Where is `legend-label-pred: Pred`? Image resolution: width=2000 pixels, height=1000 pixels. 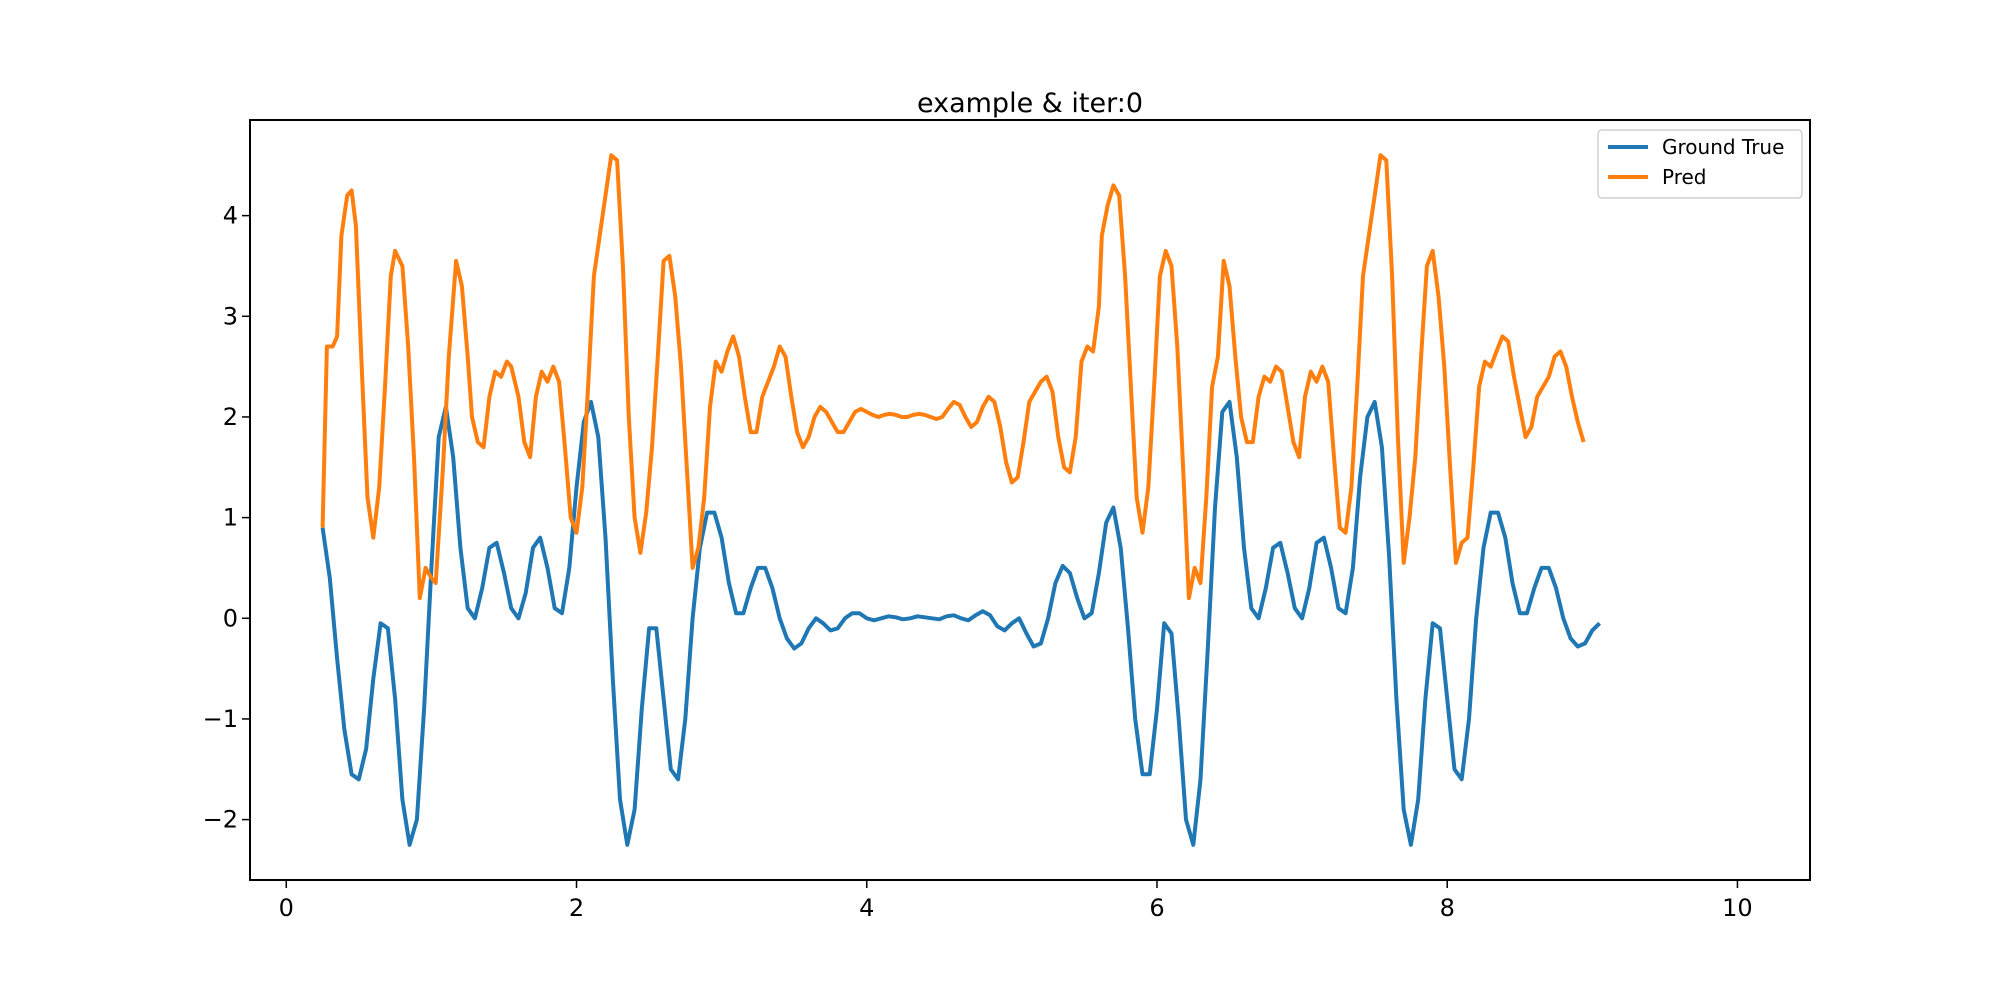
legend-label-pred: Pred is located at coordinates (1684, 177).